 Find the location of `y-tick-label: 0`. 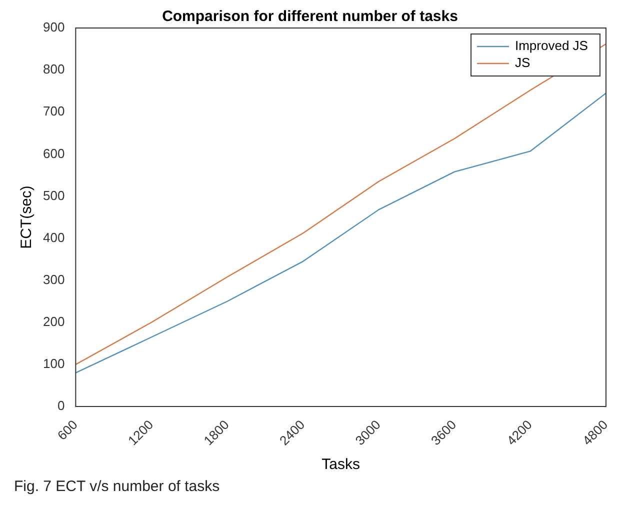

y-tick-label: 0 is located at coordinates (61, 406).